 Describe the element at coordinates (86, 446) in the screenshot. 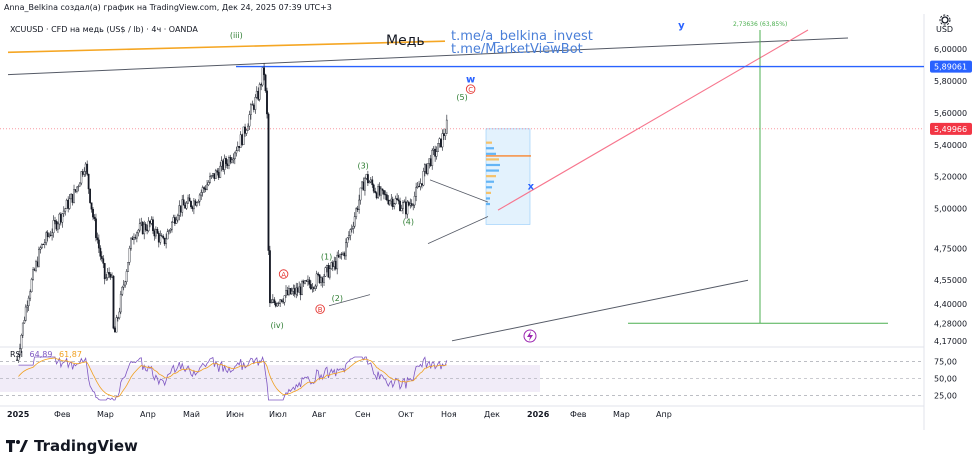

I see `logo-text: TradingView` at that location.